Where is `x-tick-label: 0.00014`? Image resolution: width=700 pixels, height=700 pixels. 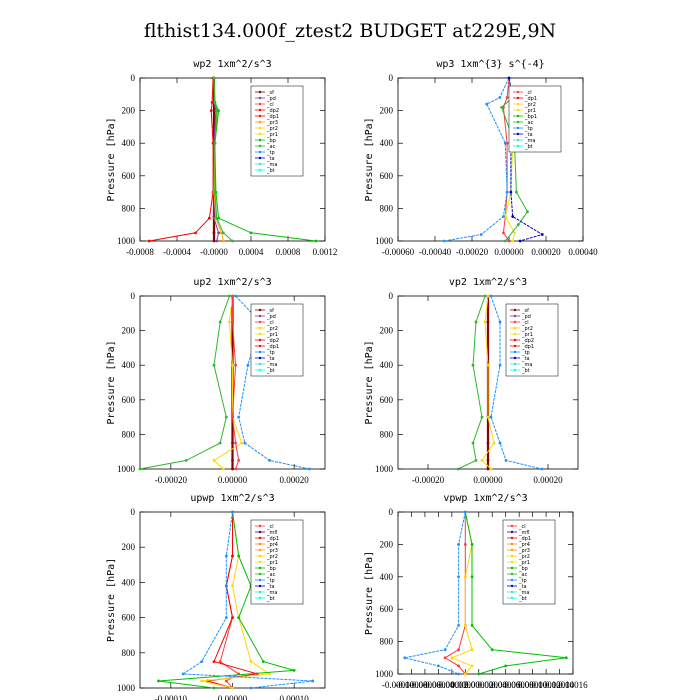 x-tick-label: 0.00014 is located at coordinates (560, 685).